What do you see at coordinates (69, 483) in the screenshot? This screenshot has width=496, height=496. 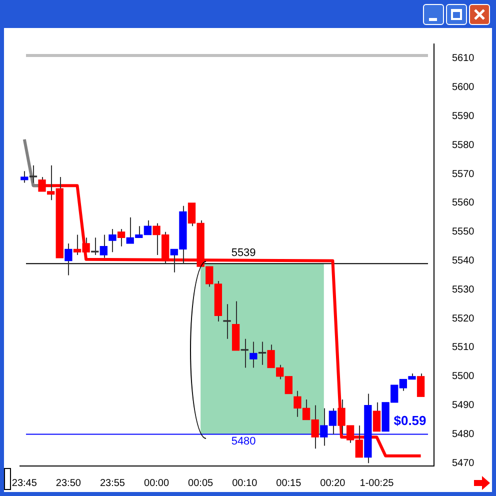 I see `x-tick-label: 23:50` at bounding box center [69, 483].